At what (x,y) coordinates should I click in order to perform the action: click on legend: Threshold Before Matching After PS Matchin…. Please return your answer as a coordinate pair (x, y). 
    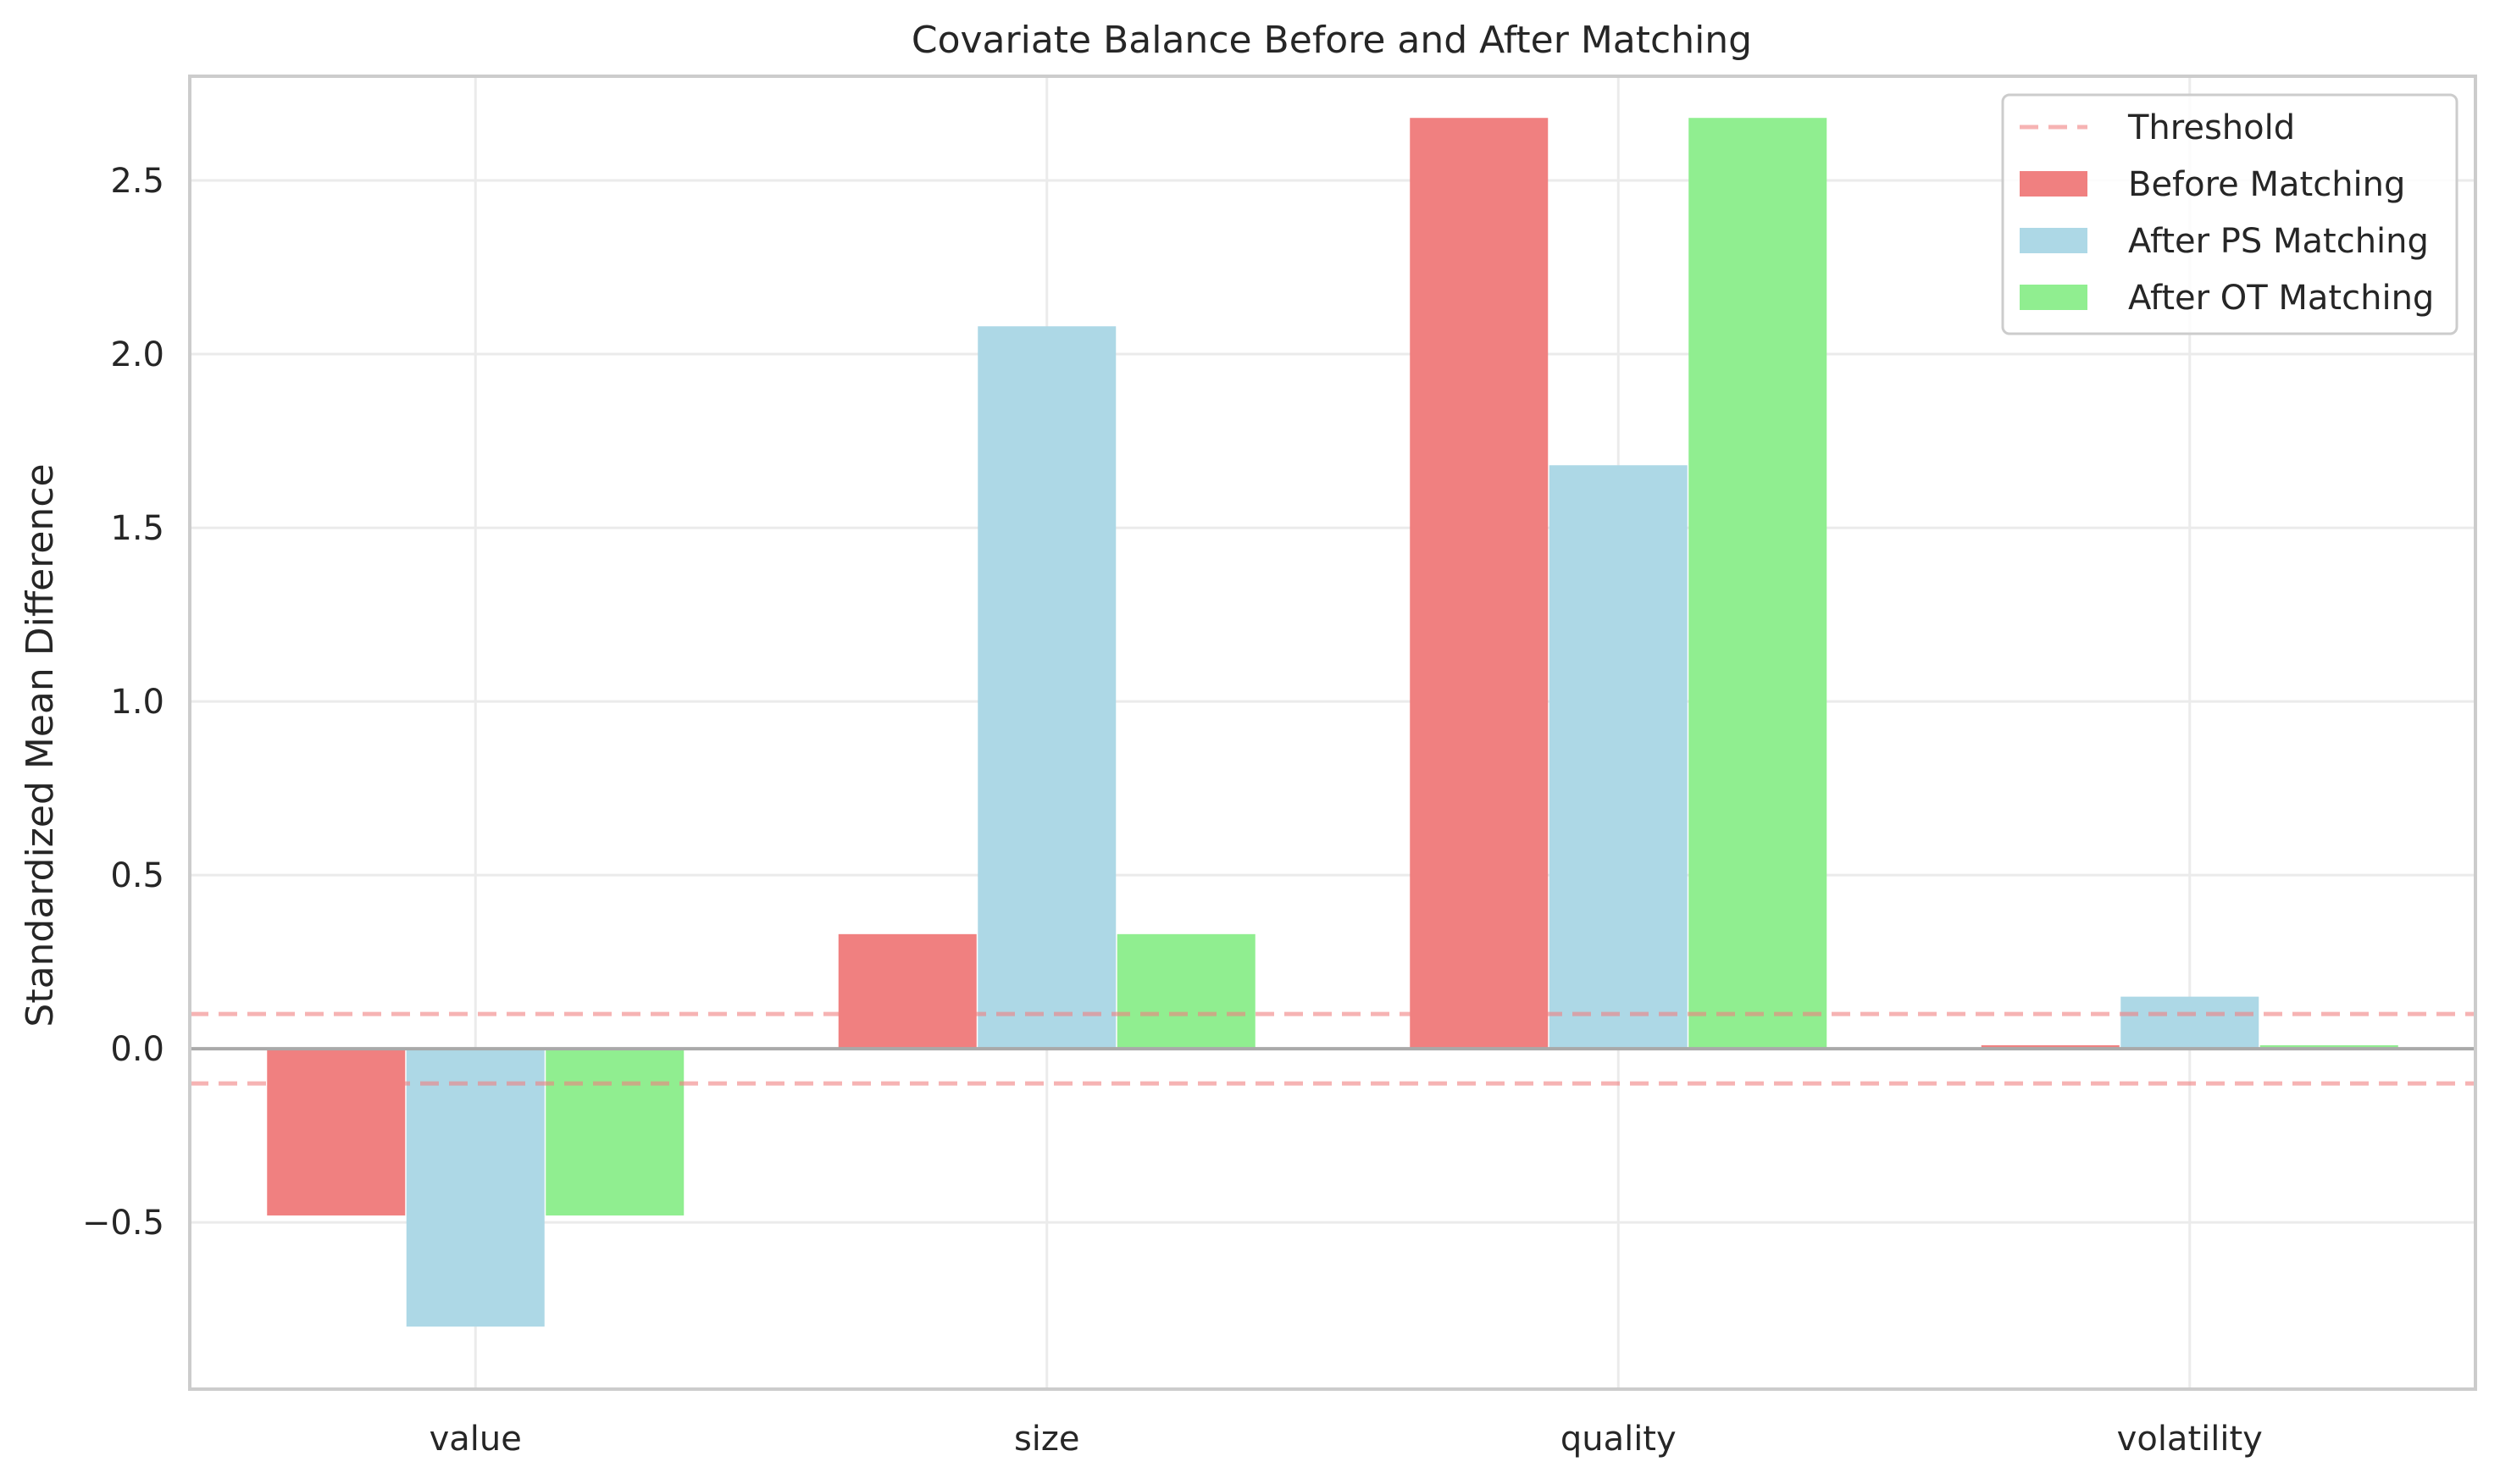
    Looking at the image, I should click on (2229, 214).